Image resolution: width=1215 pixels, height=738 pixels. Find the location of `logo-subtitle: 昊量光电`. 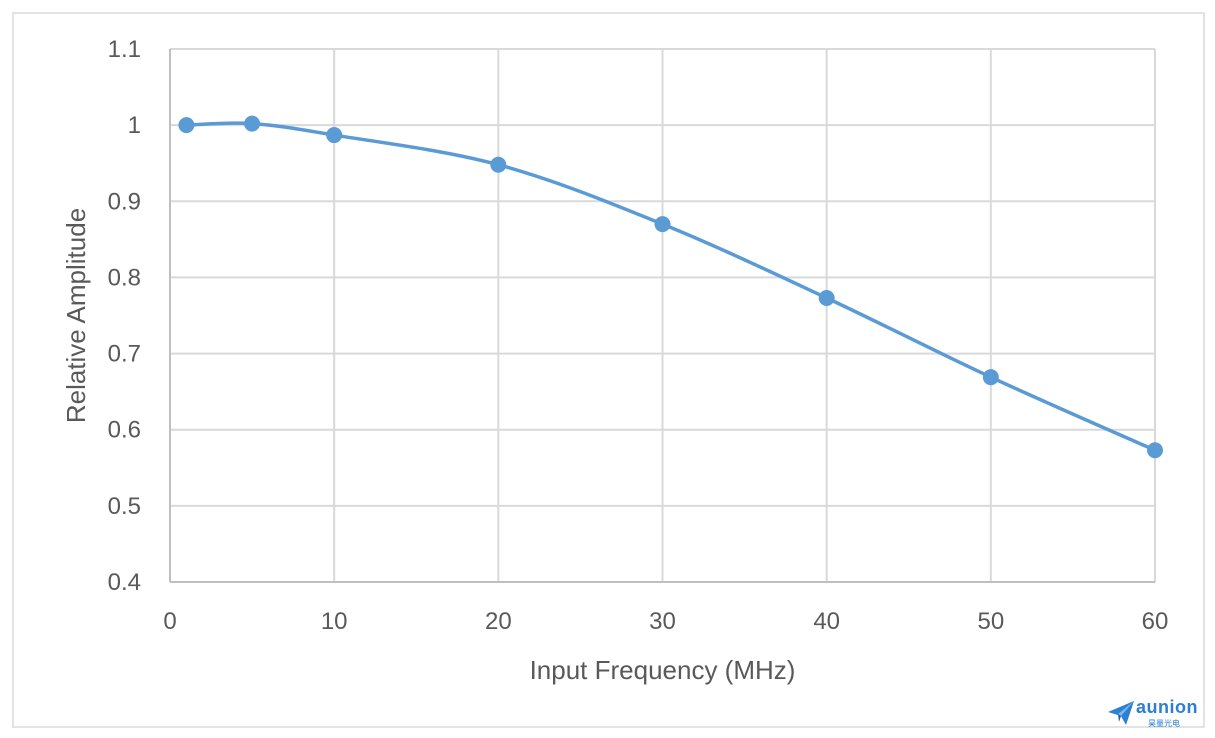

logo-subtitle: 昊量光电 is located at coordinates (1164, 723).